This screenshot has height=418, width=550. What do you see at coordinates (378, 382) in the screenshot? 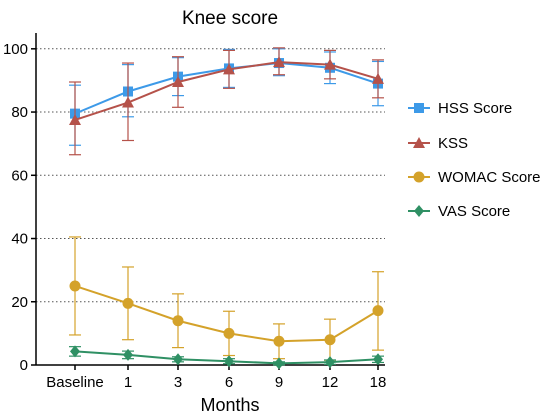
I see `x-tick-label: 18` at bounding box center [378, 382].